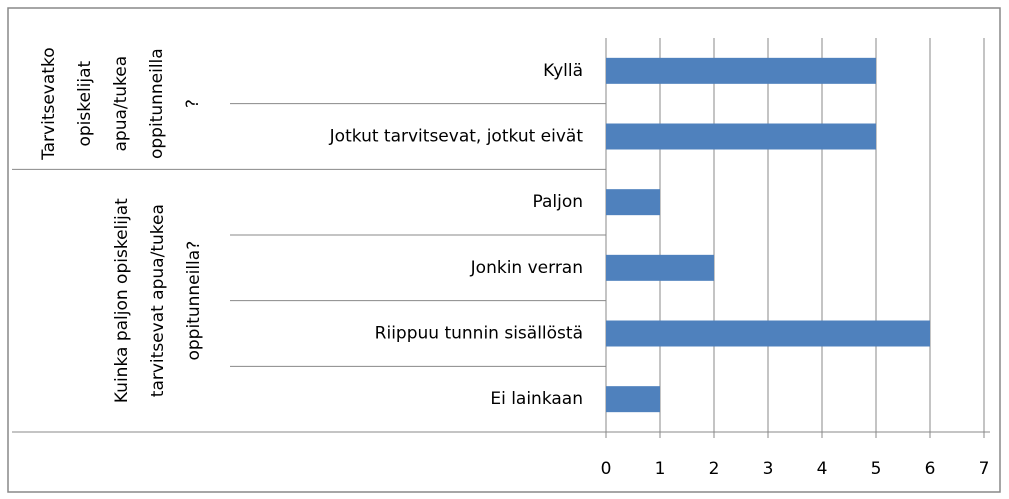  Describe the element at coordinates (822, 469) in the screenshot. I see `x-tick-label: 4` at that location.